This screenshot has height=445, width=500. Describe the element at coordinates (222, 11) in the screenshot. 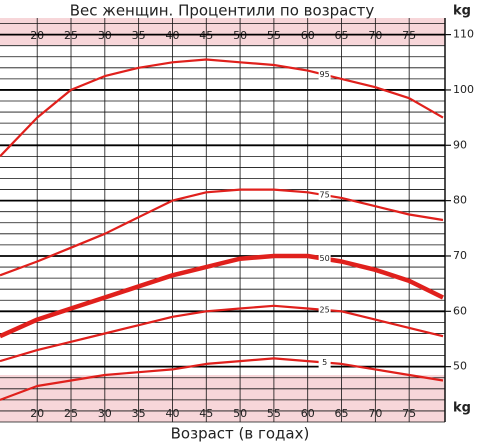

I see `chart-title: Вес женщин. Процентили по возрасту` at that location.